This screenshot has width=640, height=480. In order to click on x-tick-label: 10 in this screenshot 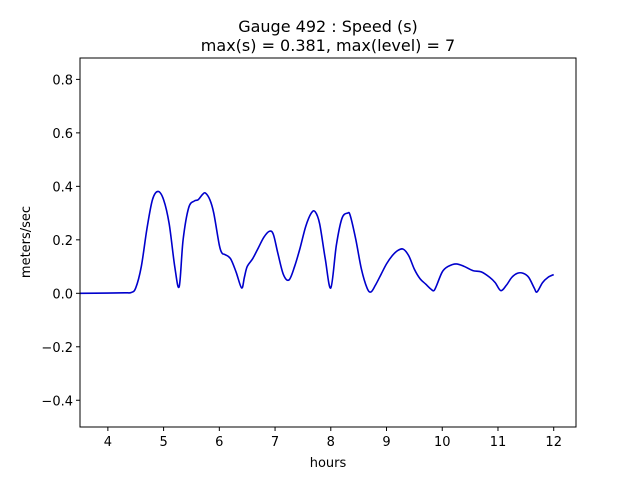, I will do `click(442, 442)`.